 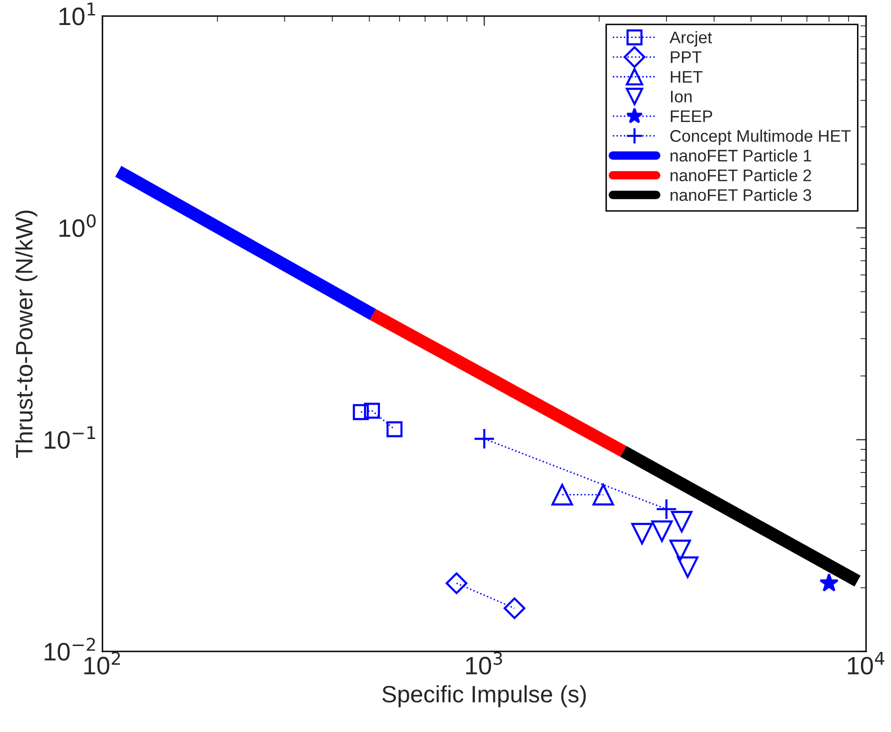 I want to click on legend-label: Arcjet, so click(x=691, y=39).